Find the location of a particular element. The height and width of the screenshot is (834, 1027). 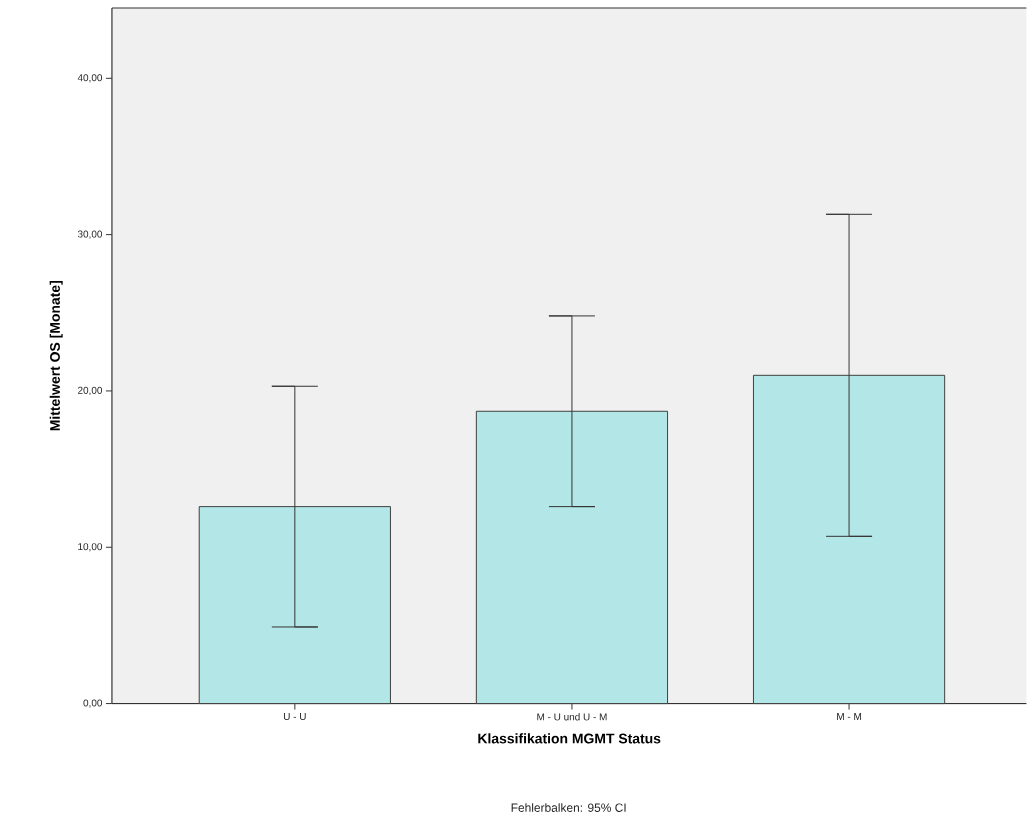

y-tick-label: 20,00 is located at coordinates (90, 391).